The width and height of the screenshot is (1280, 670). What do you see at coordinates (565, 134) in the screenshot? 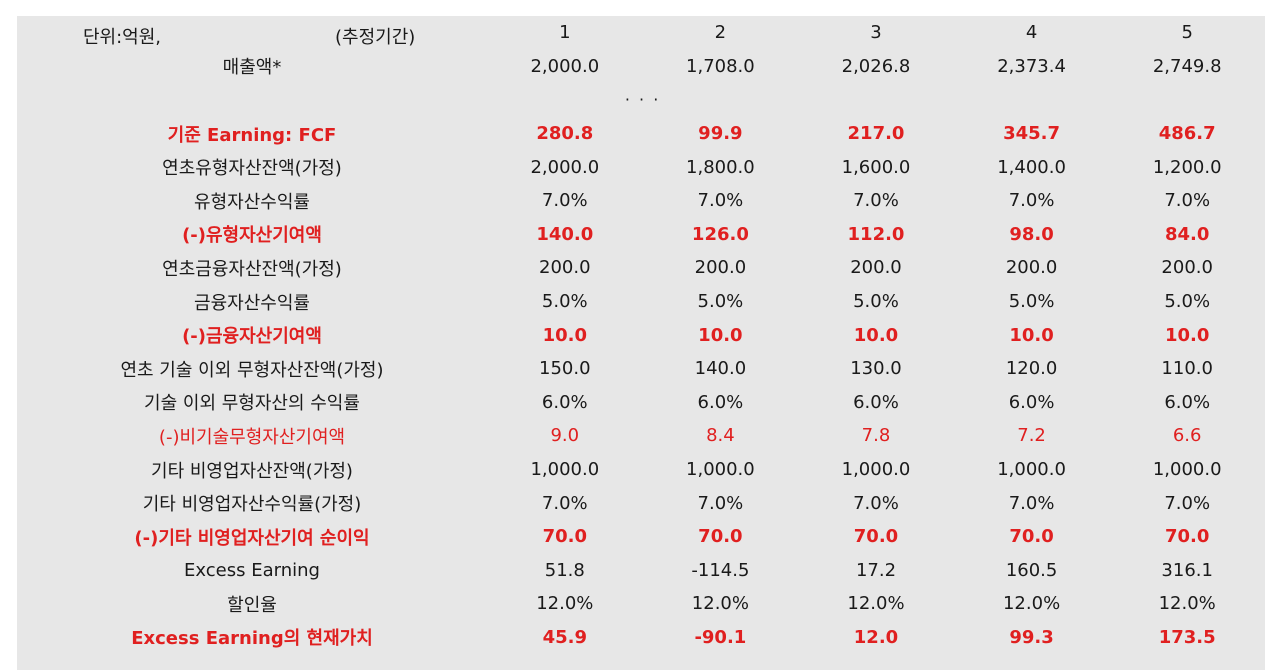
I see `row-value: 280.8` at bounding box center [565, 134].